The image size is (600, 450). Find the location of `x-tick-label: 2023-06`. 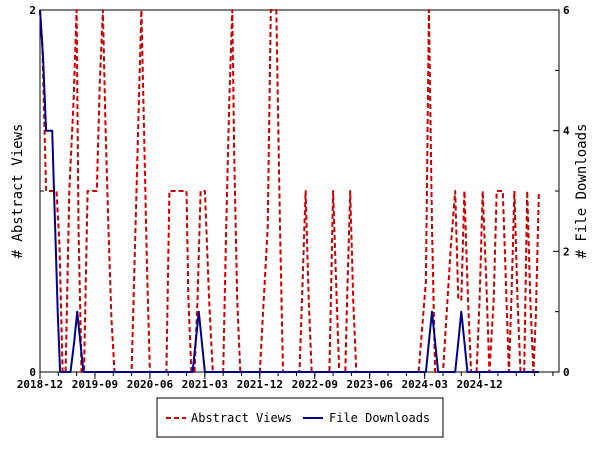

x-tick-label: 2023-06 is located at coordinates (370, 384).